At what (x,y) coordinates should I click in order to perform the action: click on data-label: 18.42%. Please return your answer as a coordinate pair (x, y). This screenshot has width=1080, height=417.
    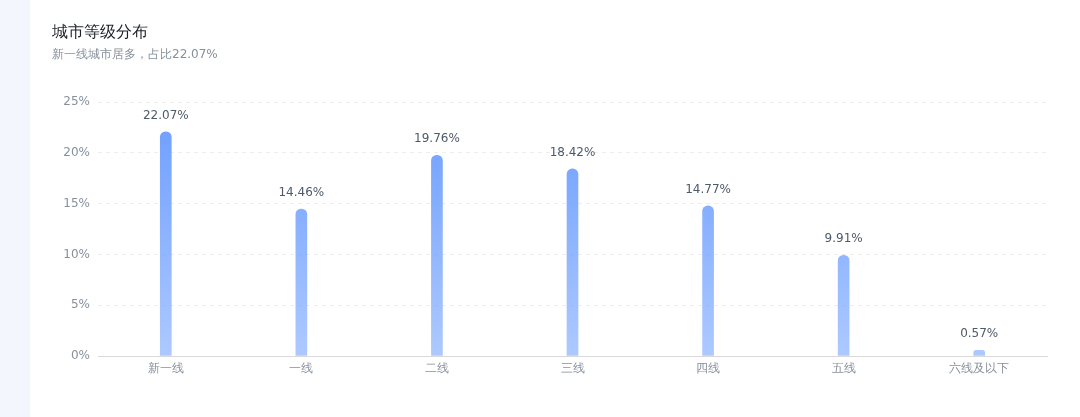
    Looking at the image, I should click on (572, 151).